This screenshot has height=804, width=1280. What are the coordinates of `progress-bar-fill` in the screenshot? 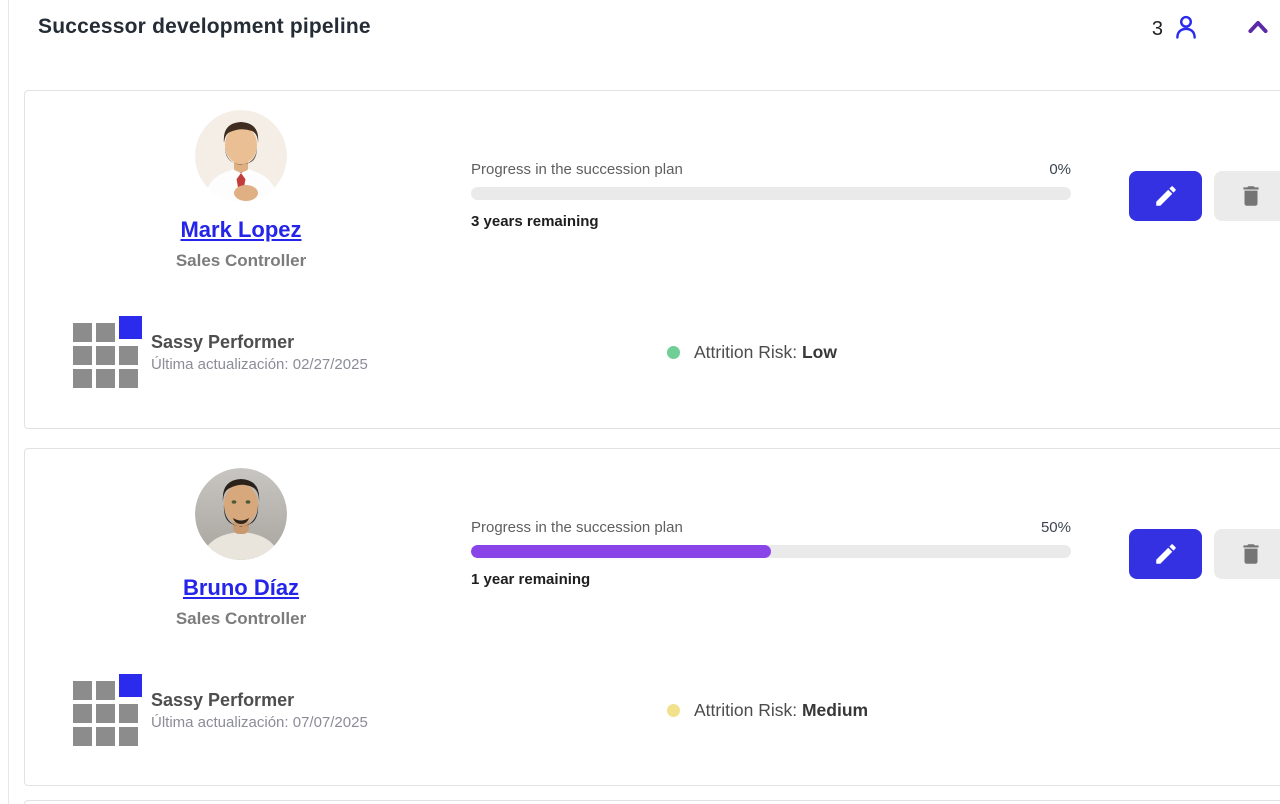 It's located at (621, 551).